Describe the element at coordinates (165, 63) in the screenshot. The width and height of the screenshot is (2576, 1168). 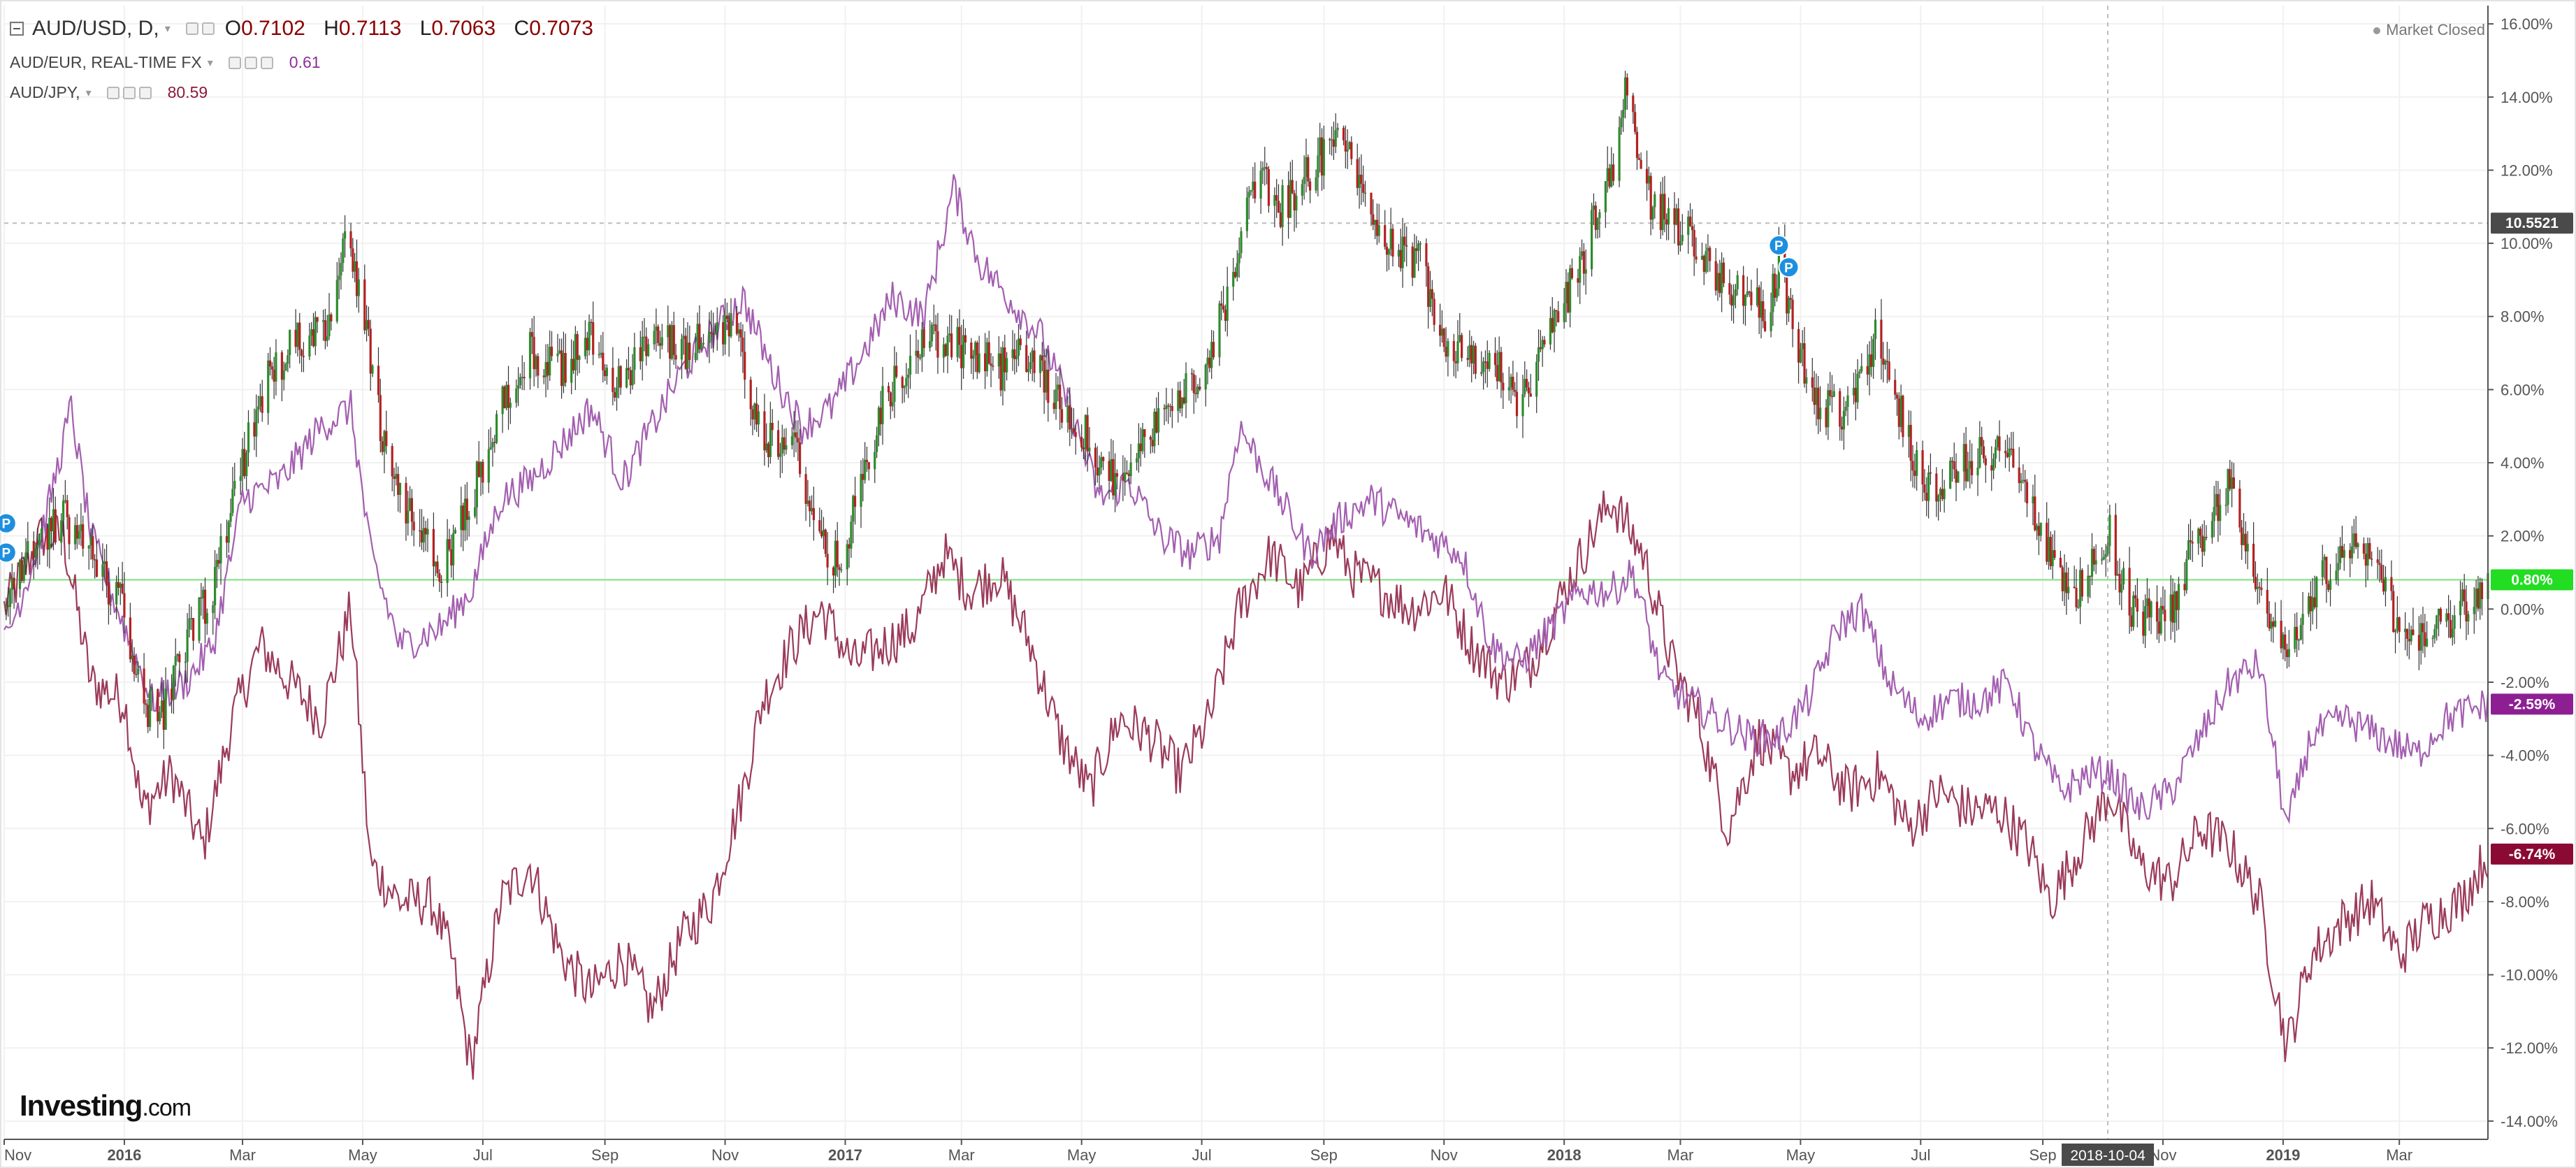
I see `legend-aud-eur: AUD/EUR, REAL-TIME FX ▾ 0.61` at that location.